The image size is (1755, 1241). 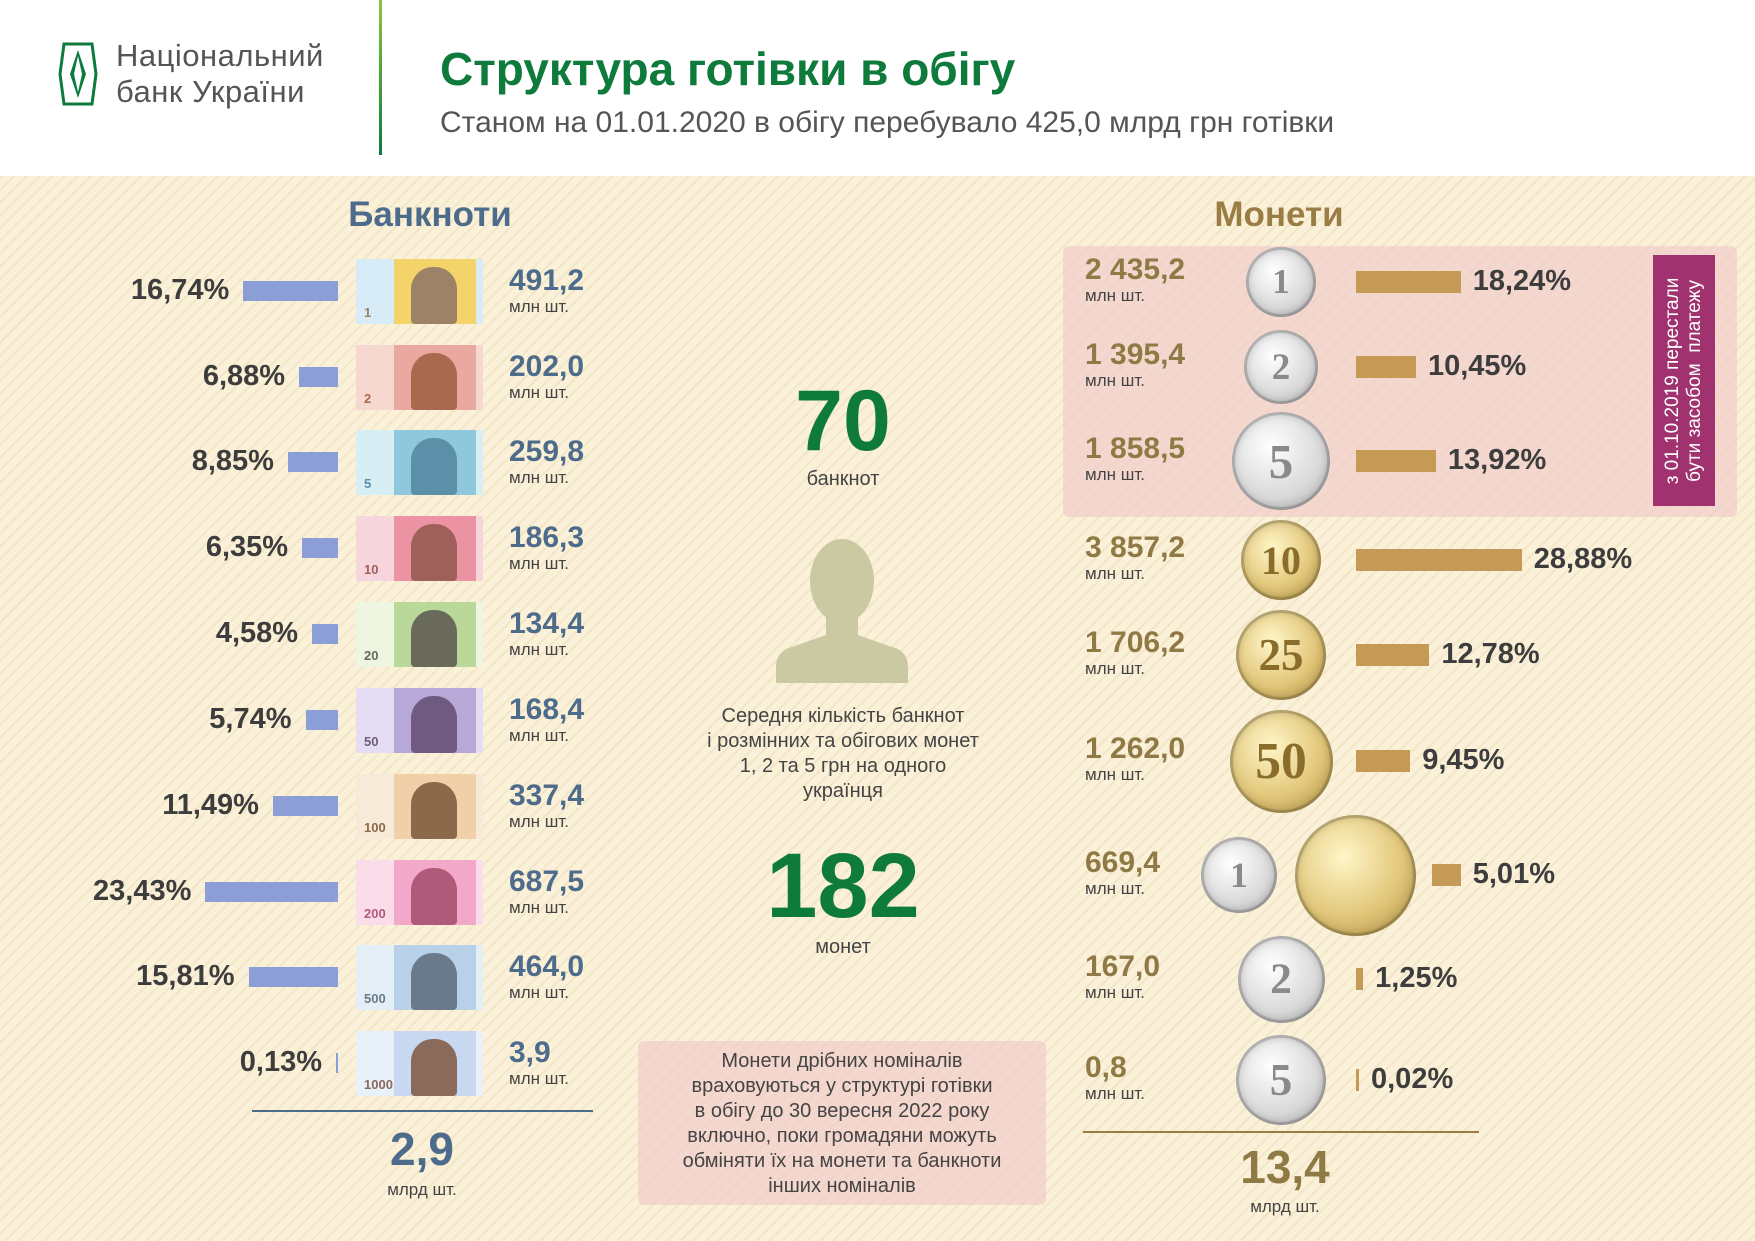 I want to click on banknote-count: 202,0, so click(x=547, y=366).